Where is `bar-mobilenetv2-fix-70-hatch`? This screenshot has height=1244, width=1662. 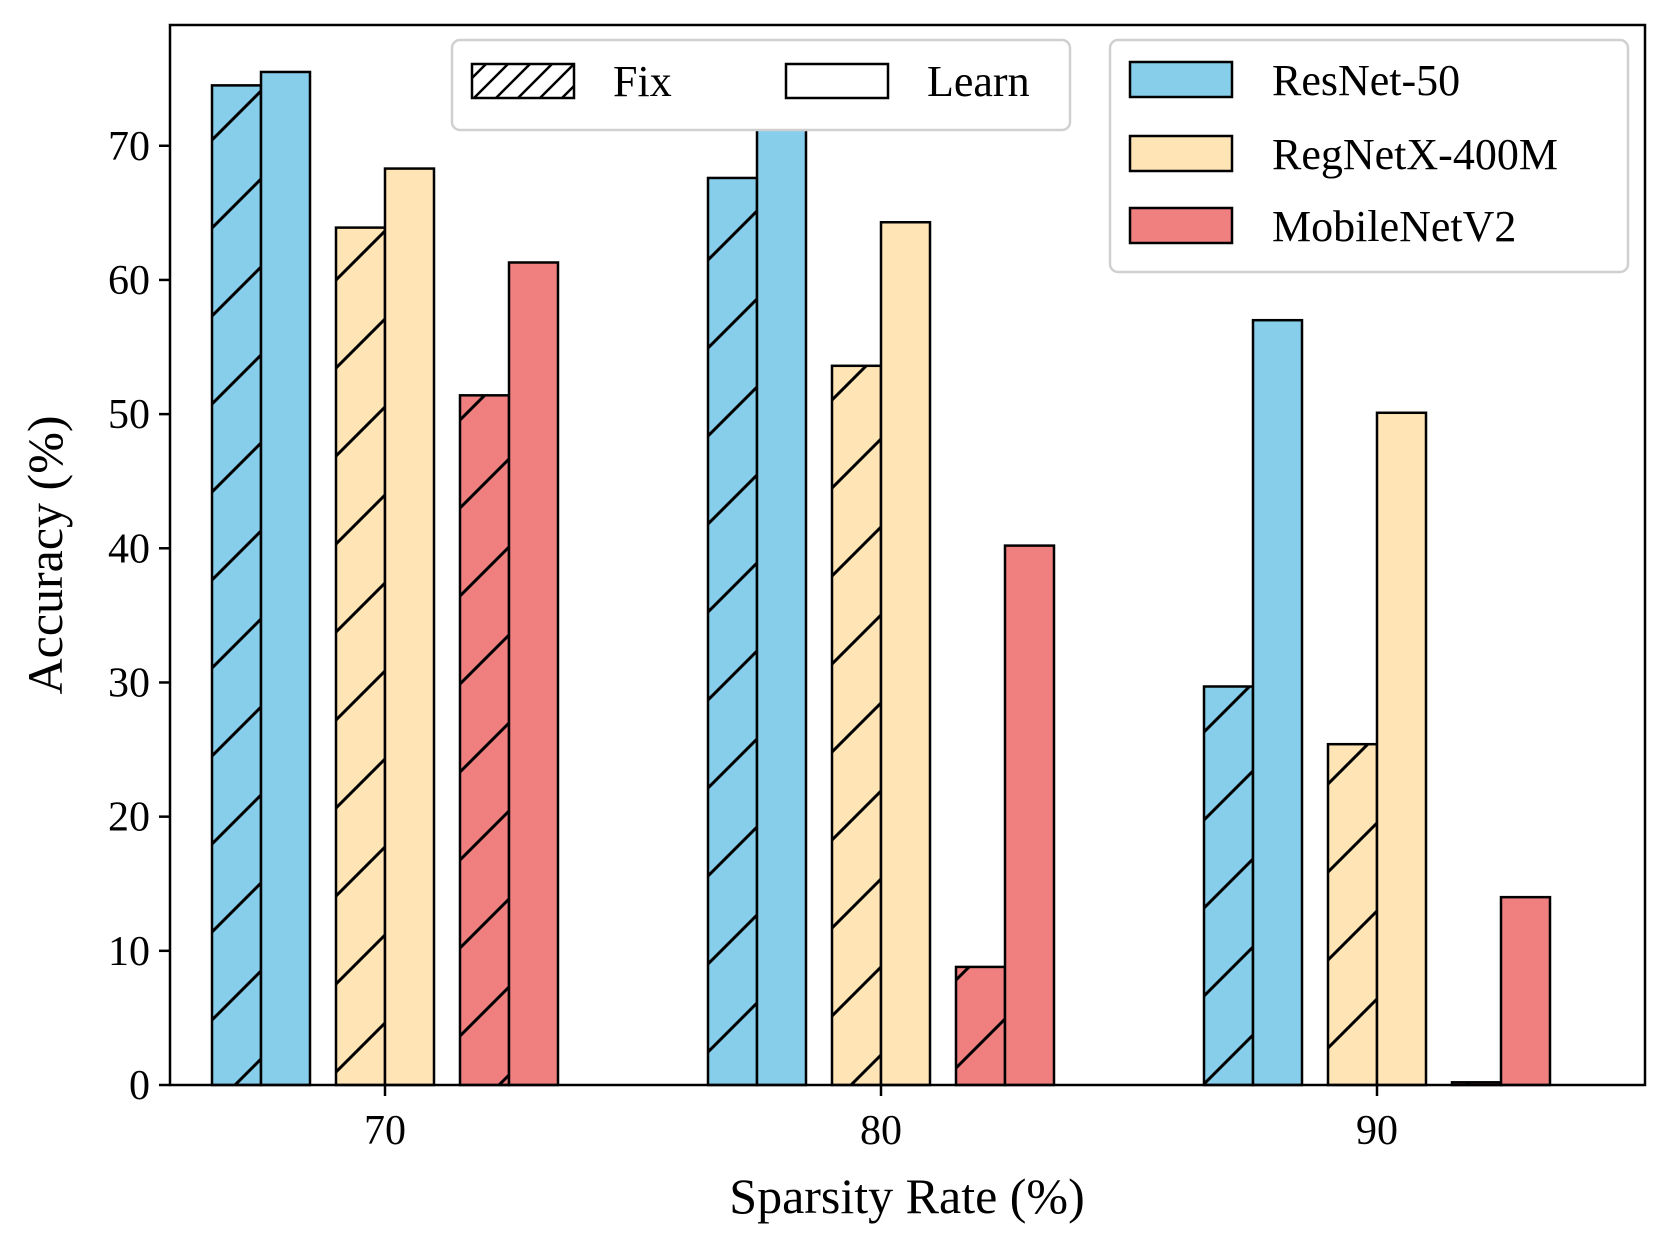 bar-mobilenetv2-fix-70-hatch is located at coordinates (484, 740).